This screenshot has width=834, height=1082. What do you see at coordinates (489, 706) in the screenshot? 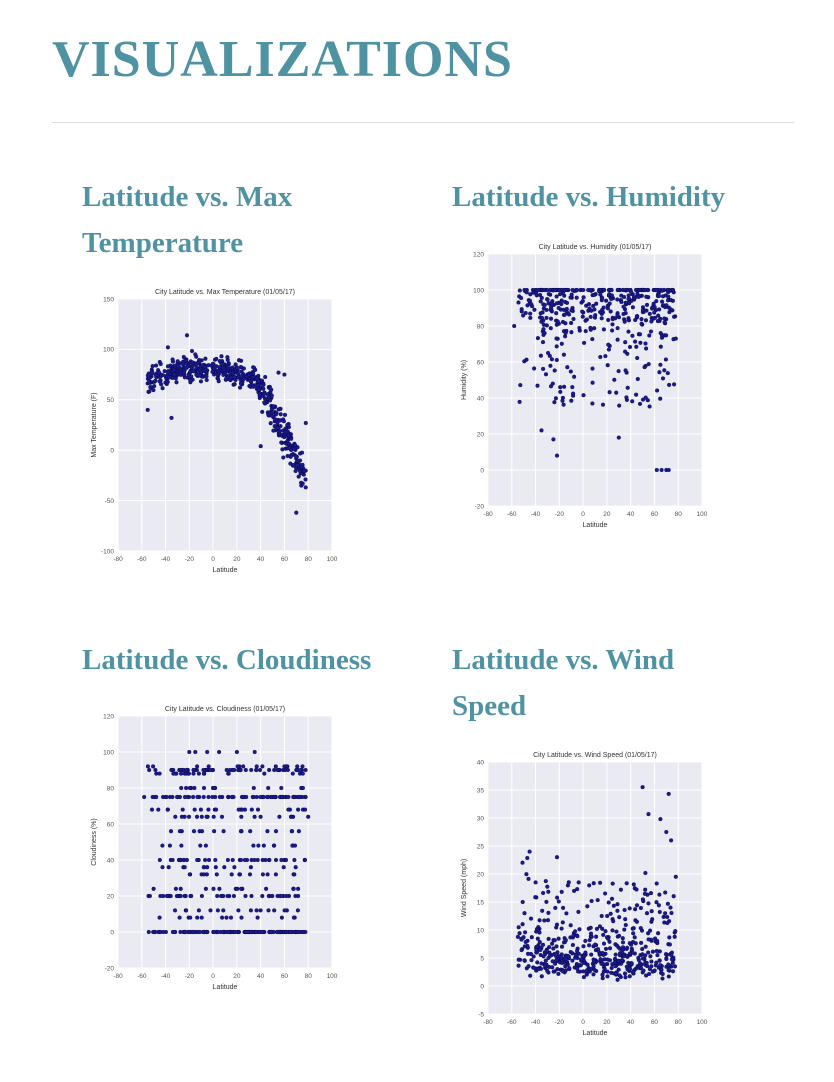
I see `heading-line-2: Speed` at bounding box center [489, 706].